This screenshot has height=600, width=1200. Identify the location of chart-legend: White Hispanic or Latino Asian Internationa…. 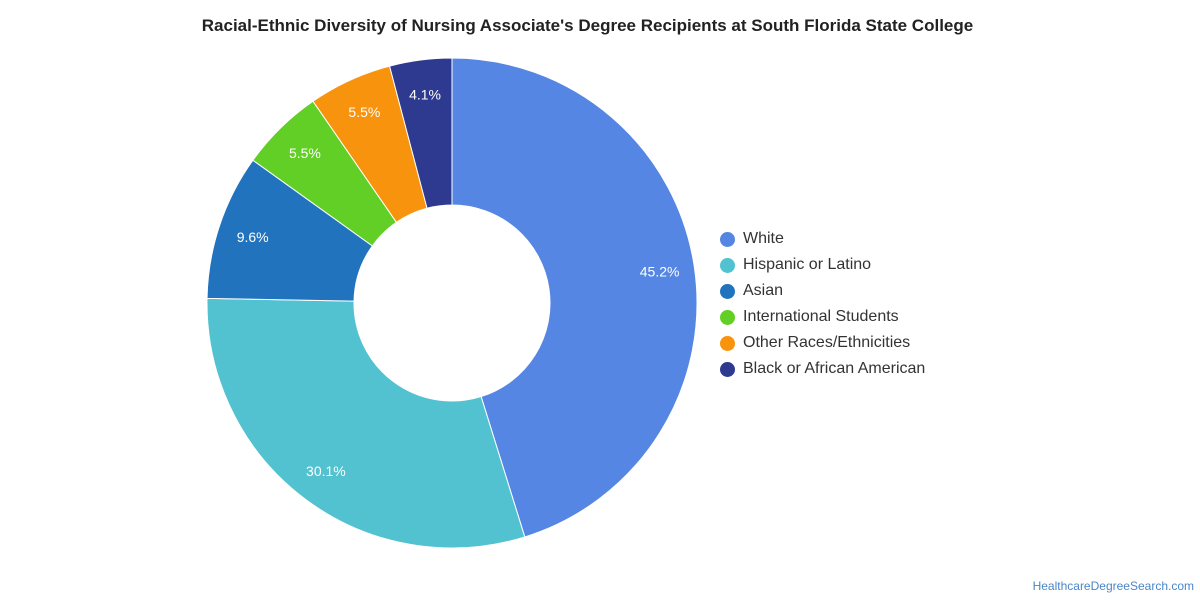
(822, 304).